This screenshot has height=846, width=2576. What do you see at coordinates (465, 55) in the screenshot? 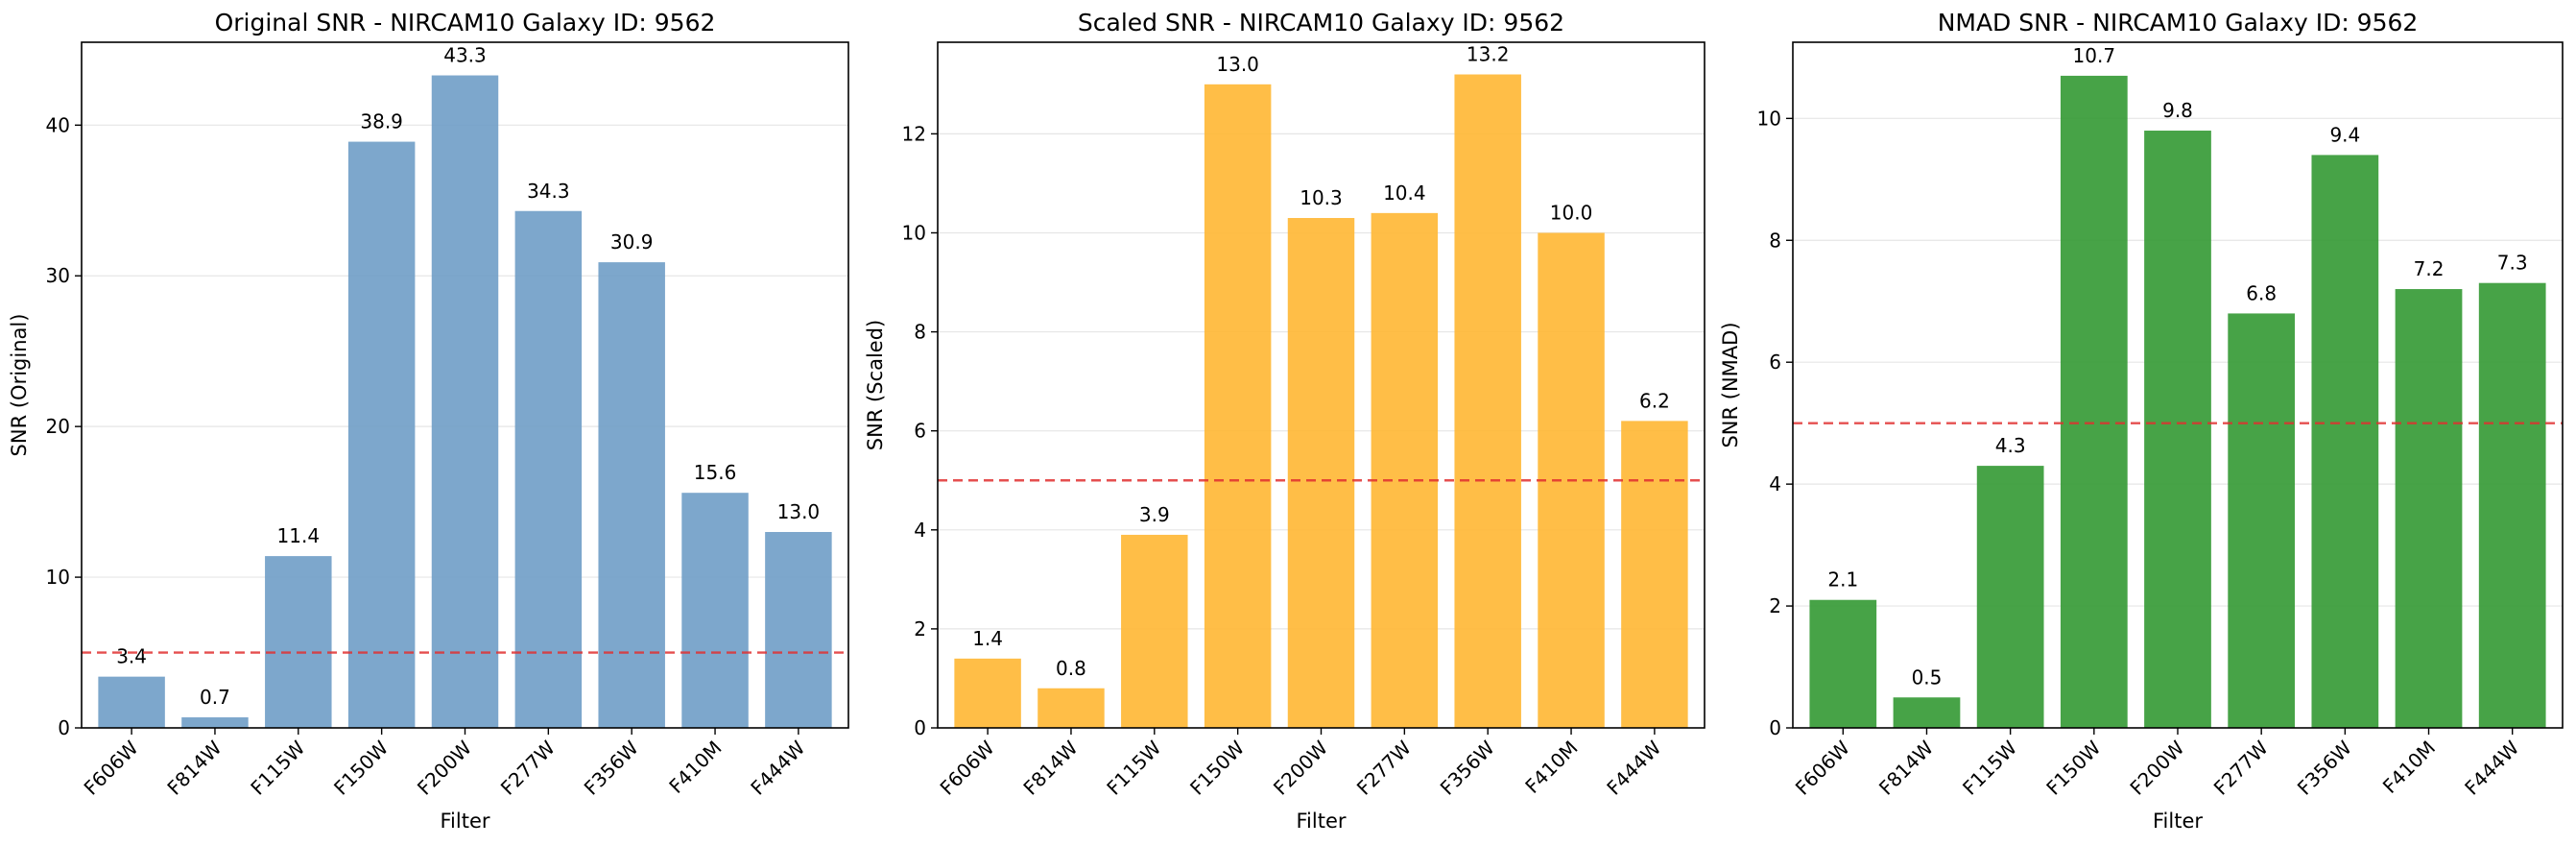
I see `bar-value-label: 43.3` at bounding box center [465, 55].